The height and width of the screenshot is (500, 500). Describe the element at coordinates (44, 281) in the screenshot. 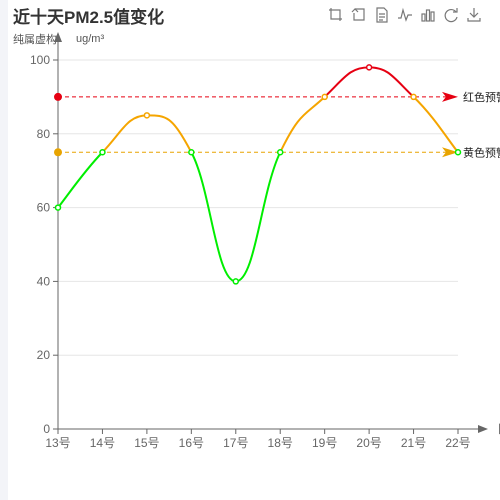

I see `y-tick-label: 40` at that location.